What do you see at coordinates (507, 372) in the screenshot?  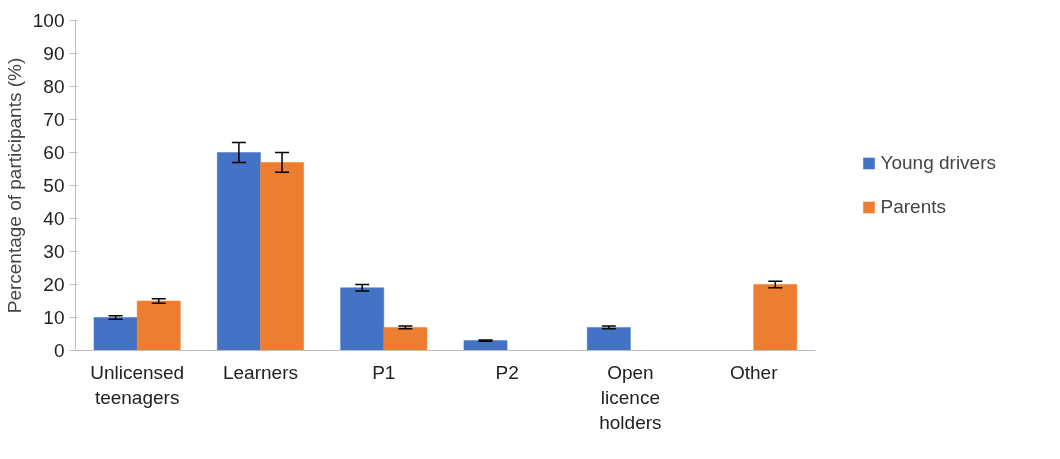 I see `x-tick-label: P2` at bounding box center [507, 372].